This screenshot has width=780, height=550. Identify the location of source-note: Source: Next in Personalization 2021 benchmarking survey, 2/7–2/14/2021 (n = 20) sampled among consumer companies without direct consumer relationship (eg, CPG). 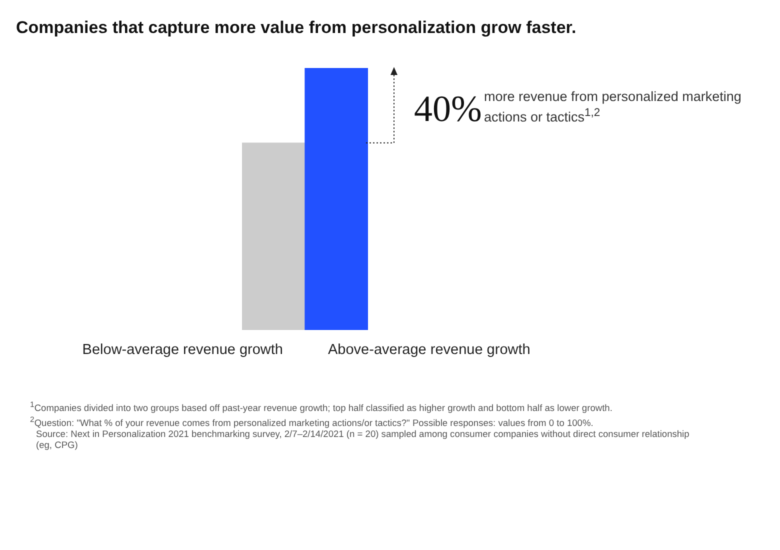
(362, 440).